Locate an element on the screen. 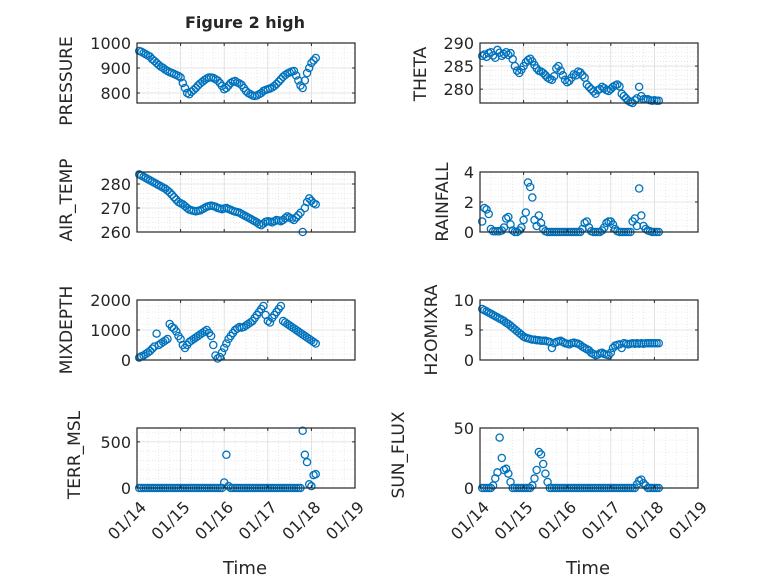 The height and width of the screenshot is (587, 778). y-tick-label: 900 is located at coordinates (115, 68).